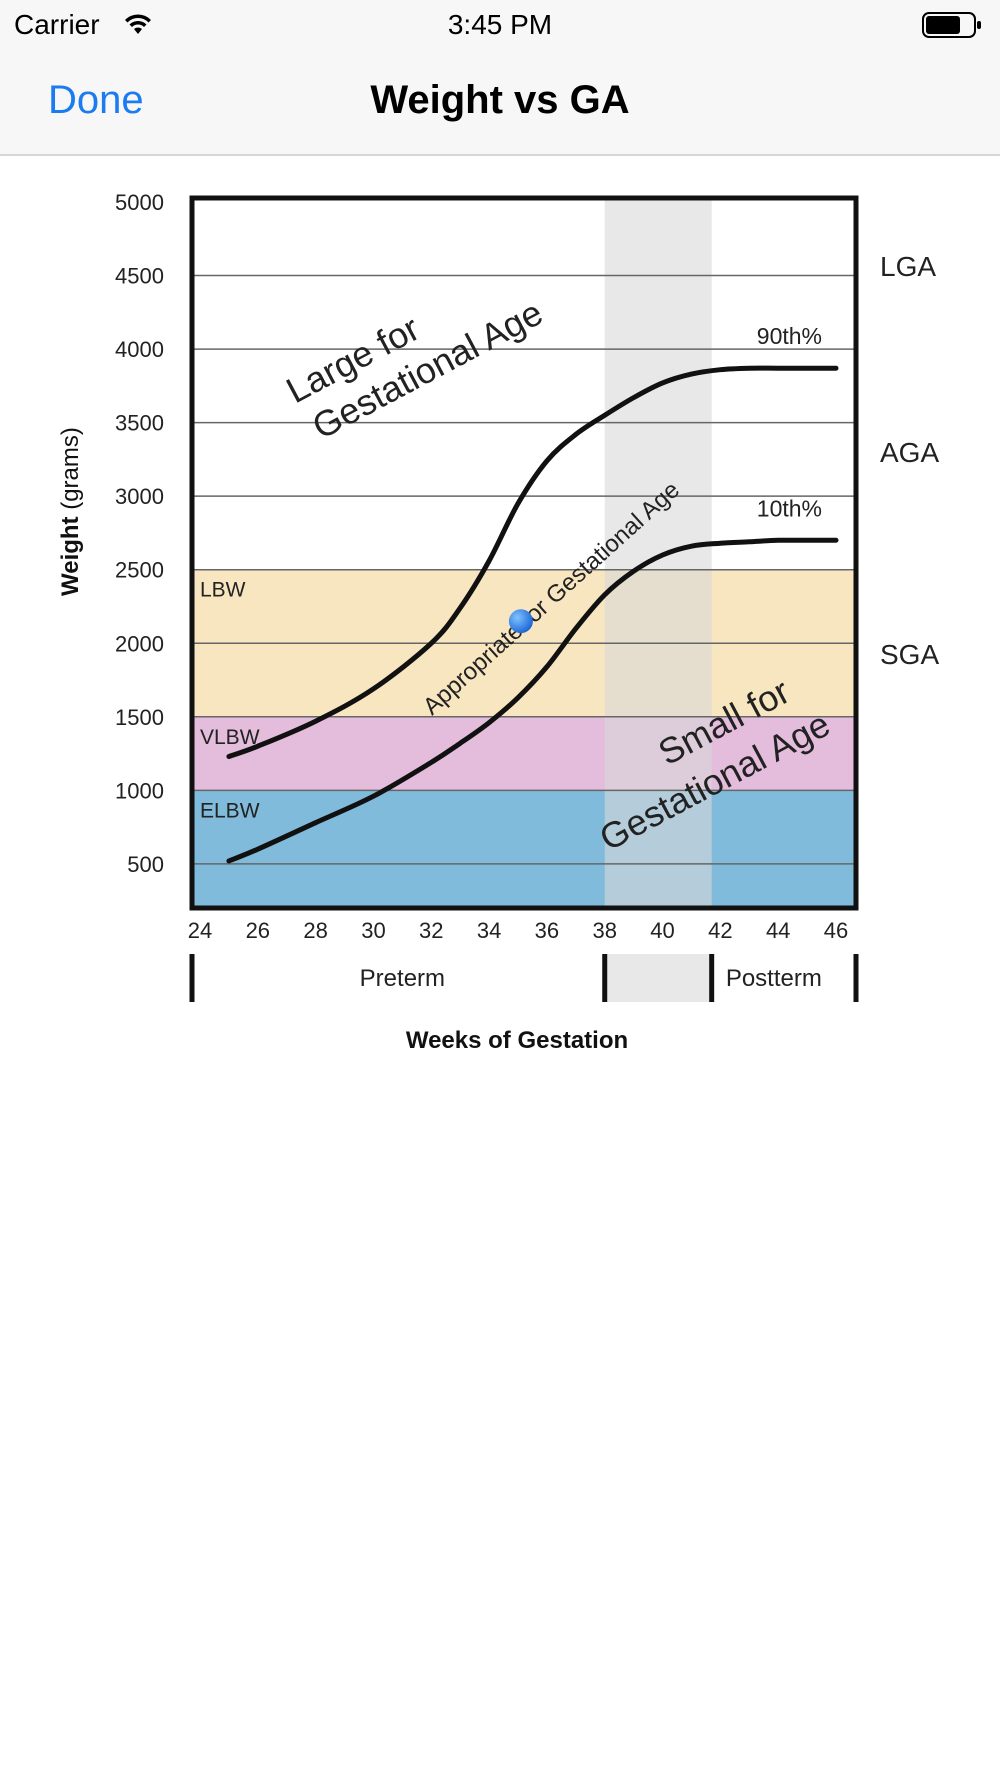  I want to click on band-elbw, so click(524, 849).